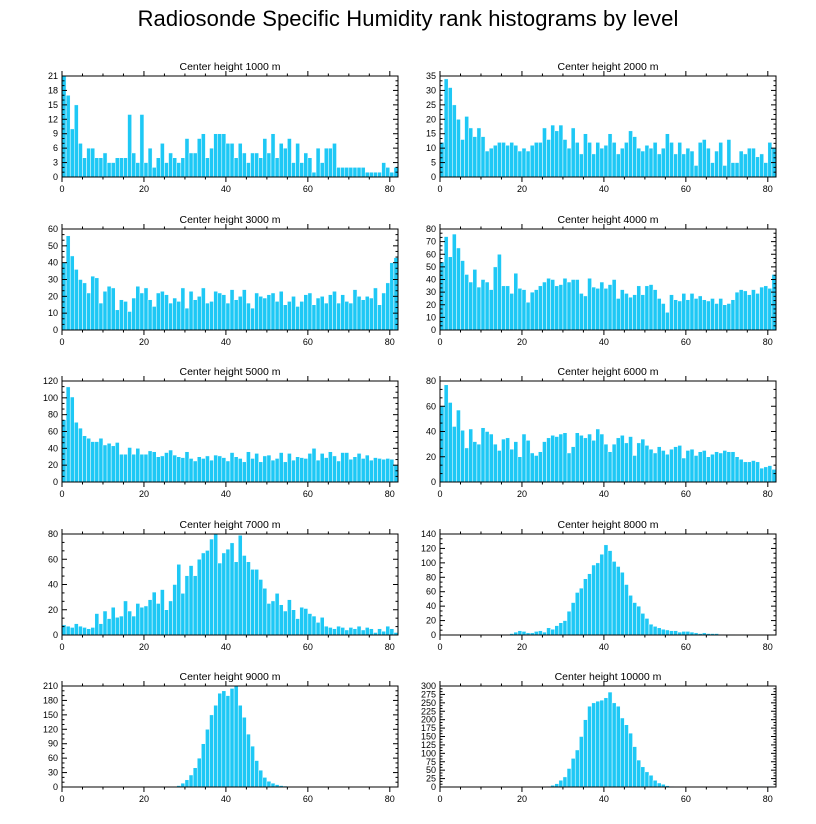 This screenshot has height=824, width=816. Describe the element at coordinates (53, 76) in the screenshot. I see `panel-1-ytick-label: 21` at that location.